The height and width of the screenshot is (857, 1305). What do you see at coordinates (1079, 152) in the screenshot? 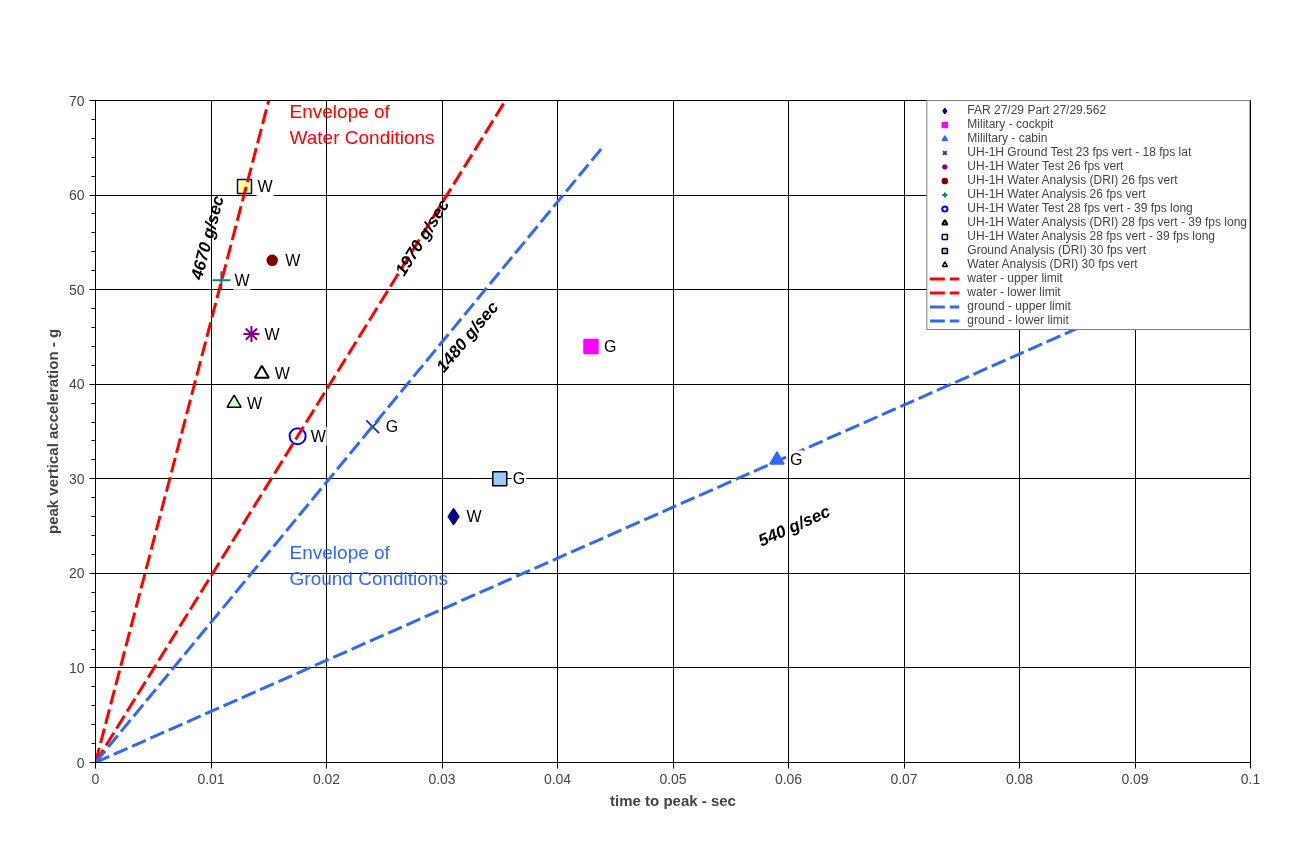
I see `legend-label: UH-1H Ground Test 23 fps vert - 18 fps lat` at bounding box center [1079, 152].